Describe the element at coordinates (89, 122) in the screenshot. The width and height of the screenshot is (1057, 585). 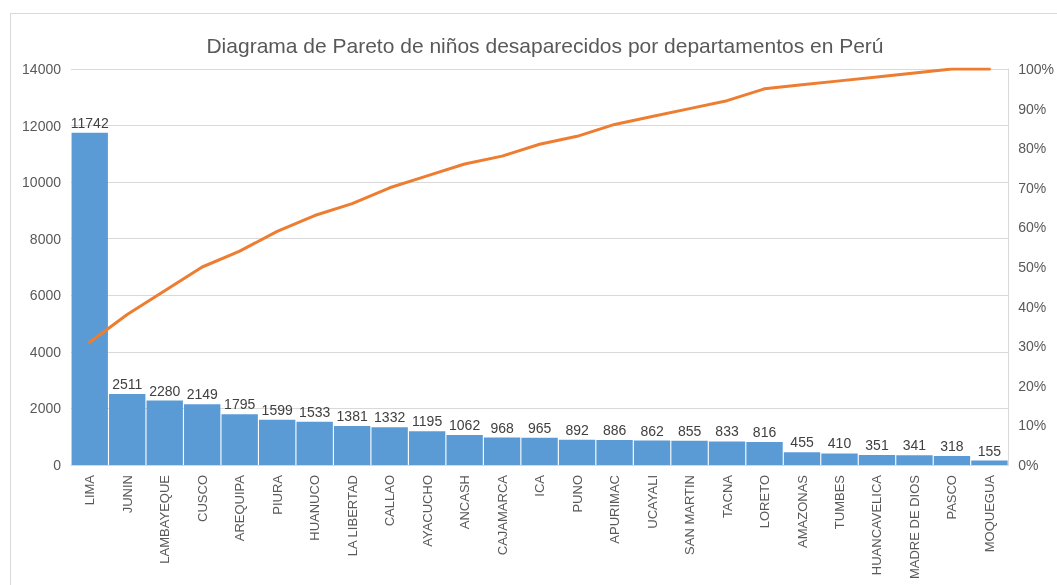
I see `data-label: 11742` at that location.